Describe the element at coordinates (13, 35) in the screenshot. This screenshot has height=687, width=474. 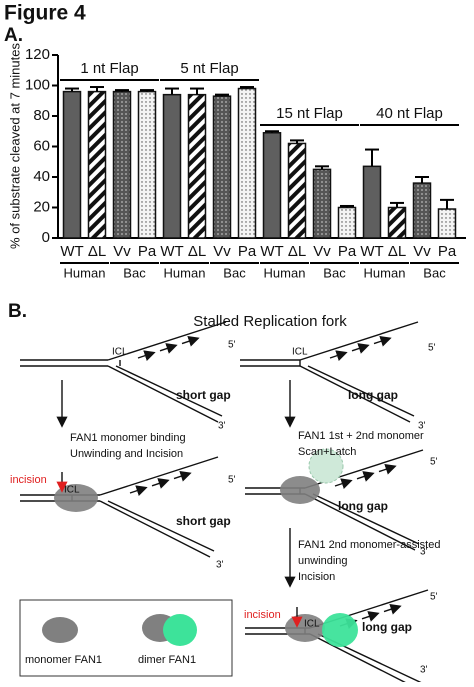
I see `panel-label: A.` at that location.